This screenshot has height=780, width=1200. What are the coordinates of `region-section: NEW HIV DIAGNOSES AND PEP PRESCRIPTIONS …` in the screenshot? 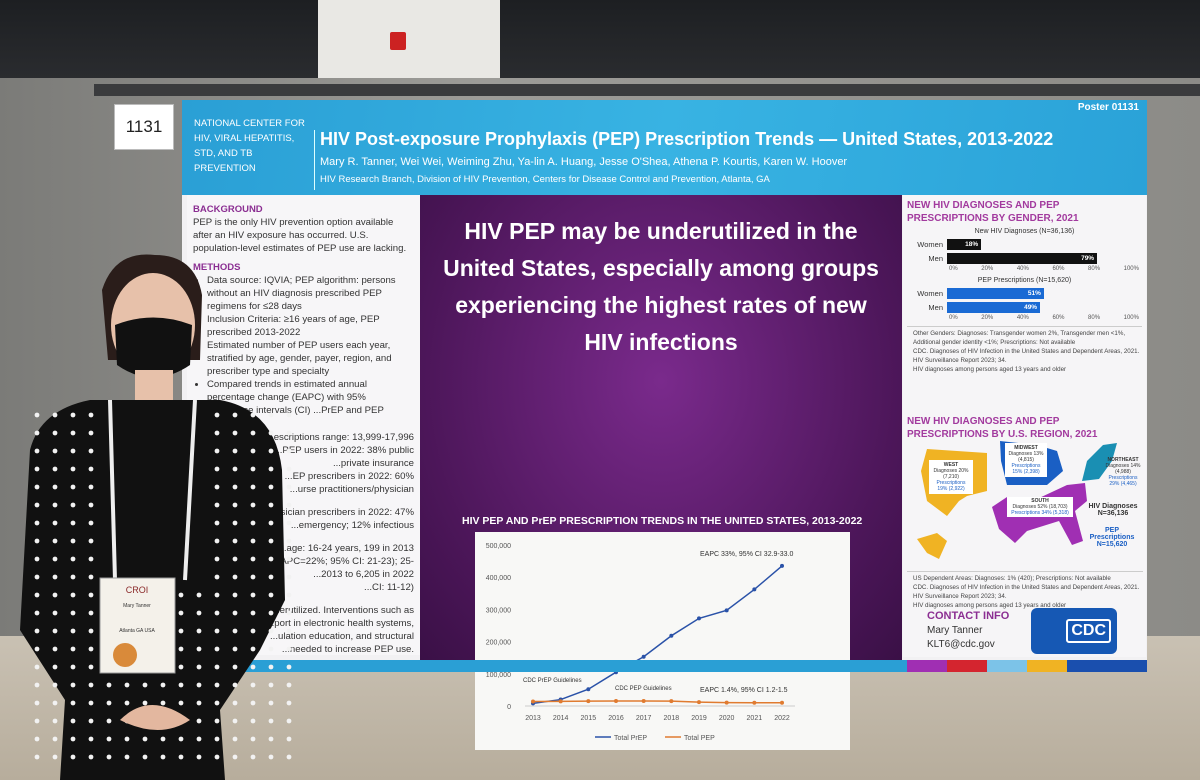 It's located at (1025, 512).